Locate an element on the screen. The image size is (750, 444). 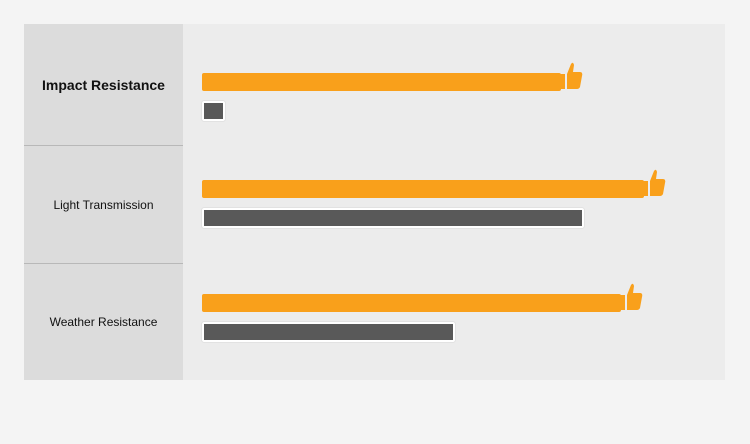
category-label: Impact Resistance is located at coordinates (103, 84).